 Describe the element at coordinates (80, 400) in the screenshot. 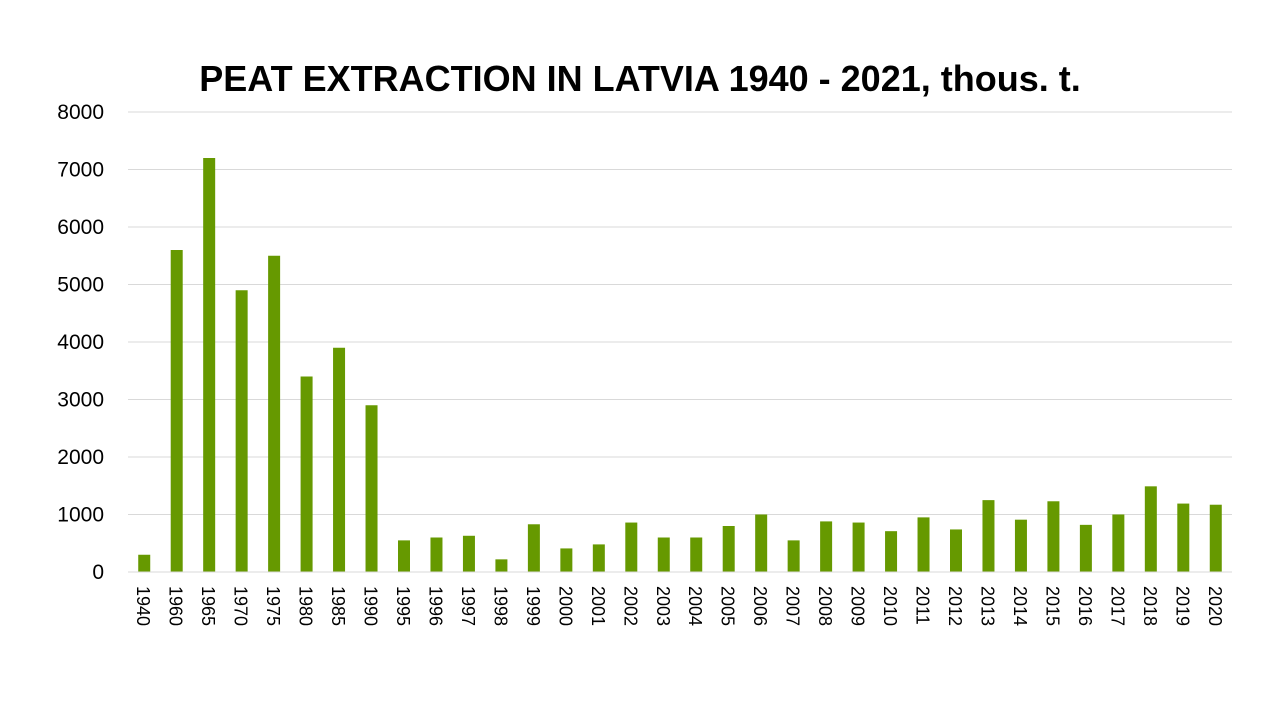

I see `y-tick-label-3000: 3000` at that location.